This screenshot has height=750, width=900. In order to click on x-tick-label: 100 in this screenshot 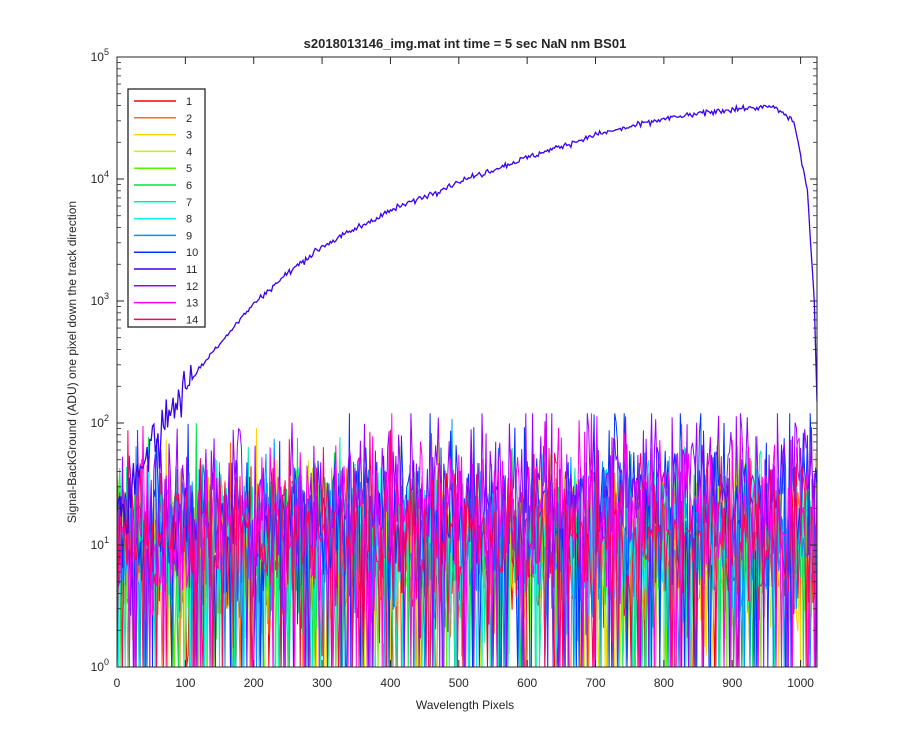, I will do `click(185, 683)`.